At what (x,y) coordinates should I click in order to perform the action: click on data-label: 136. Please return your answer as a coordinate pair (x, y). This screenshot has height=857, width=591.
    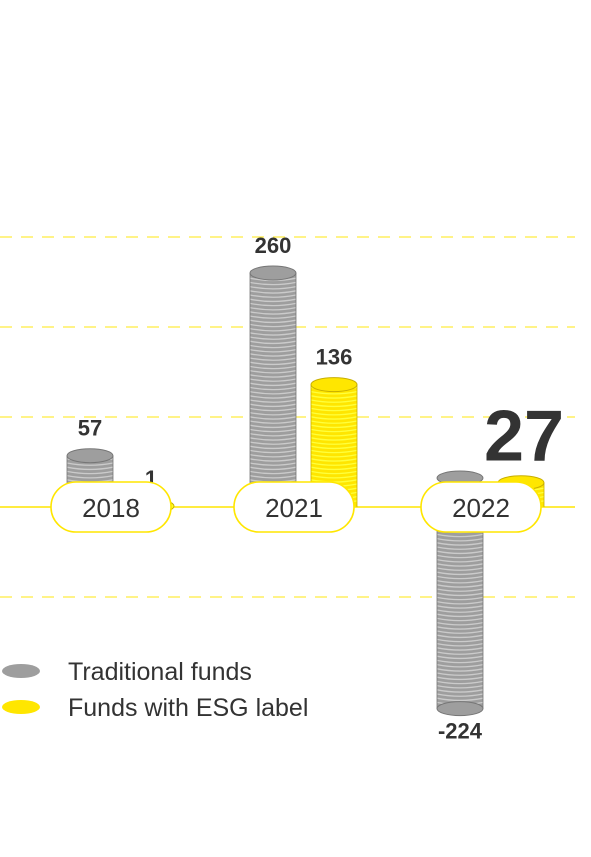
    Looking at the image, I should click on (334, 357).